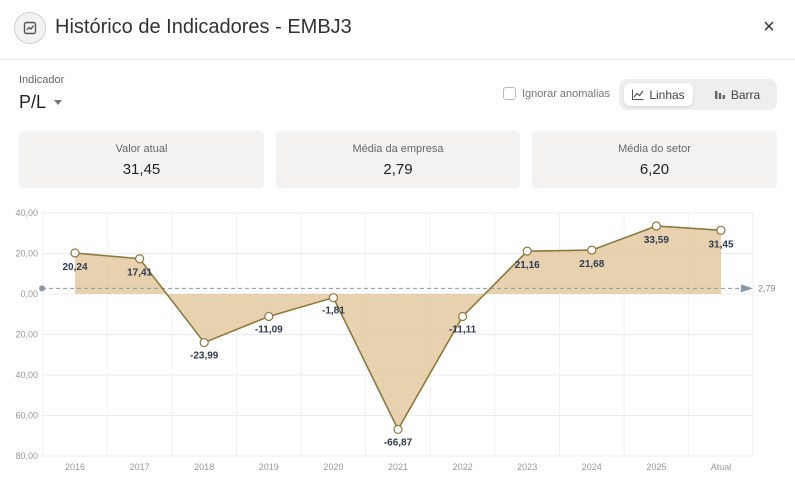 This screenshot has width=795, height=483. Describe the element at coordinates (591, 264) in the screenshot. I see `data-label: 21,68` at that location.